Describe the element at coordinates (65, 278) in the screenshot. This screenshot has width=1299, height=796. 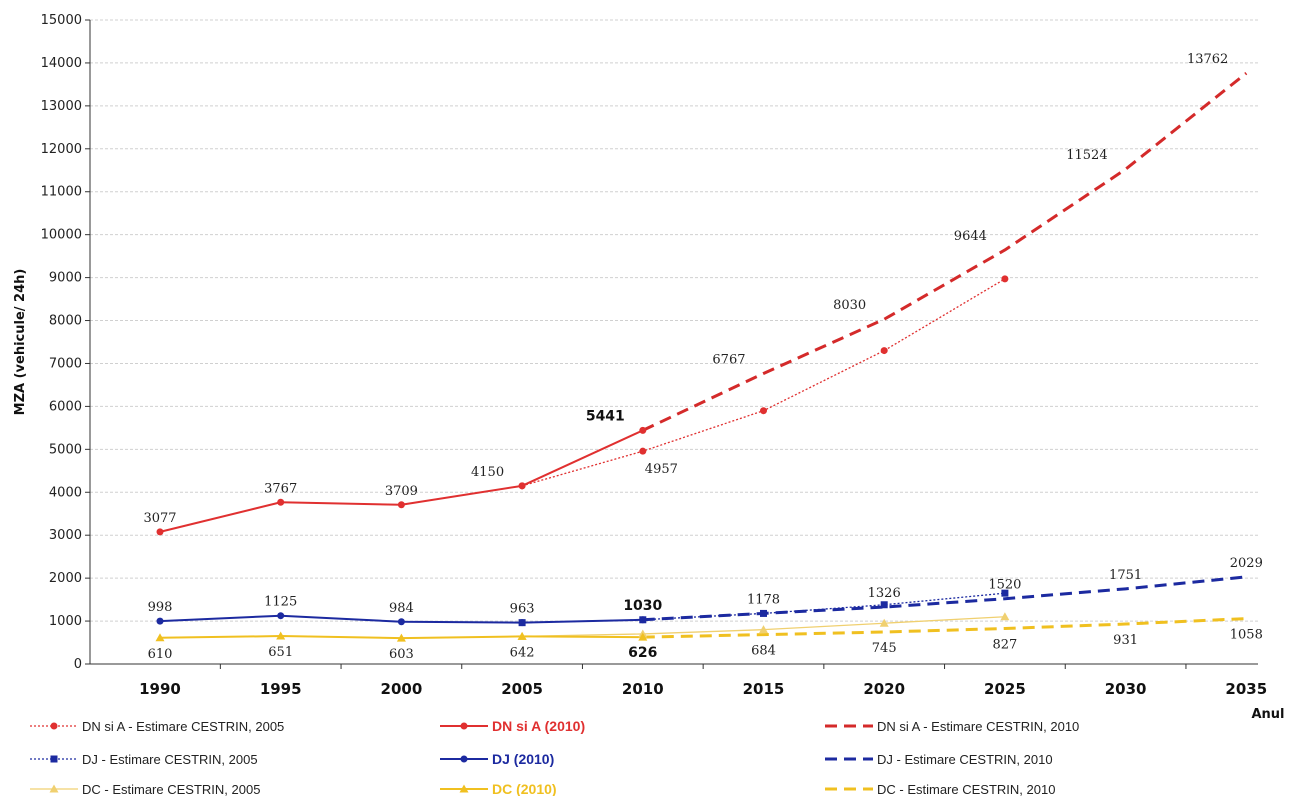
I see `y-tick-label: 9000` at that location.